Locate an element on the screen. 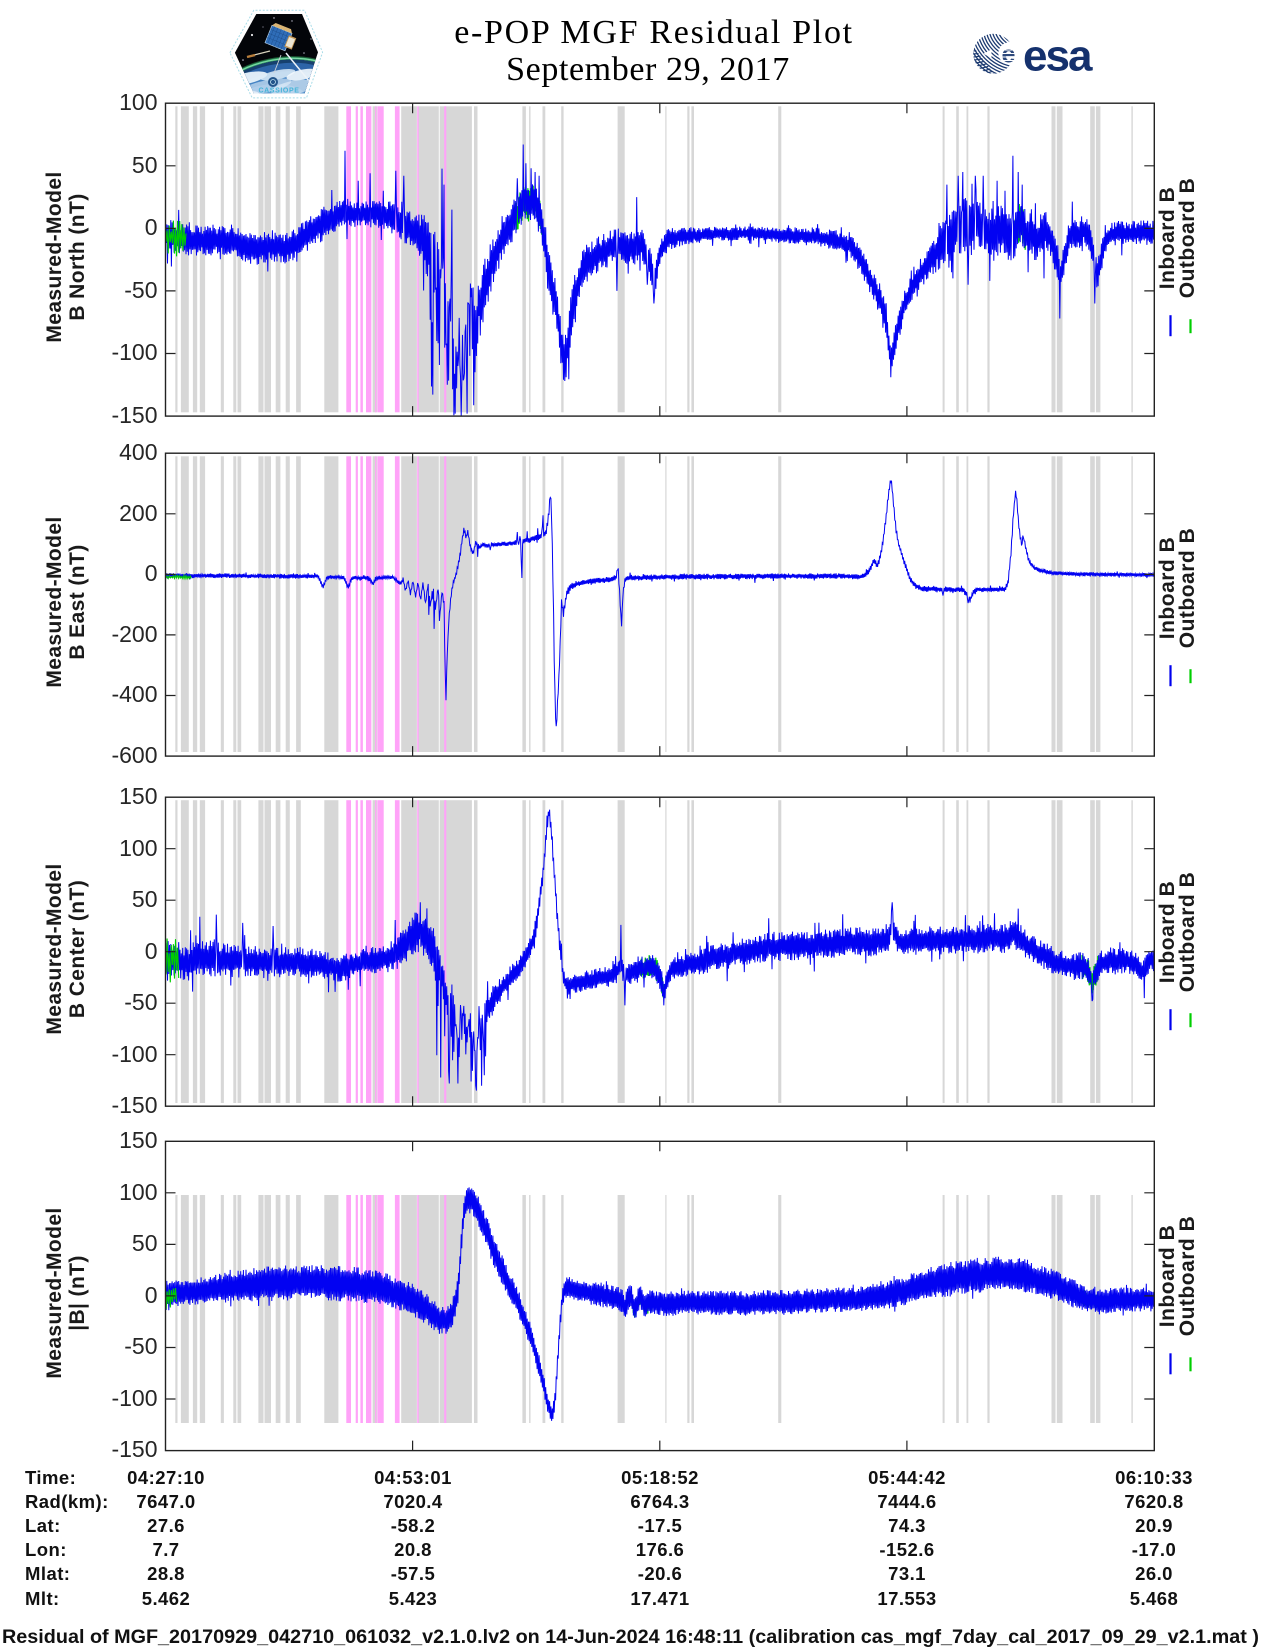 The image size is (1275, 1650). svg-text: CASSIOPE is located at coordinates (279, 91).